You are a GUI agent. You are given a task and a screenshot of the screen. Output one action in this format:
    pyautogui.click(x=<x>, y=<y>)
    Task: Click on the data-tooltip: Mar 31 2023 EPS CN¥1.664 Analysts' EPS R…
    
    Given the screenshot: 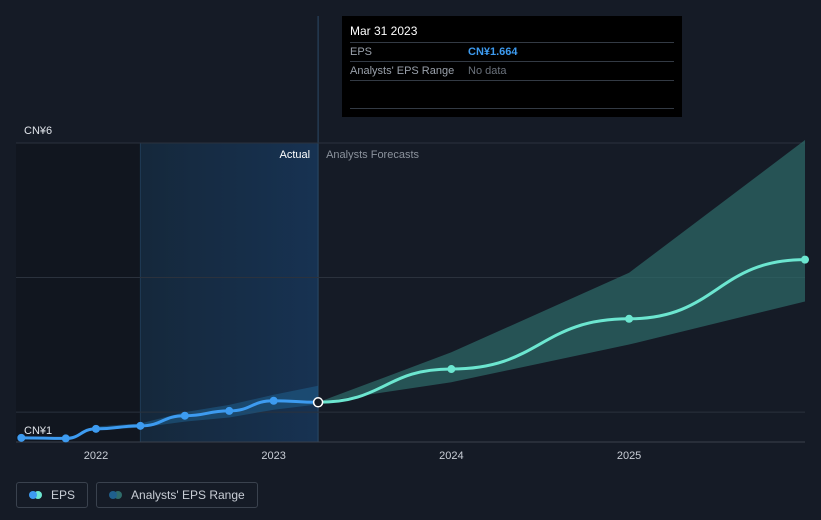 What is the action you would take?
    pyautogui.click(x=512, y=66)
    